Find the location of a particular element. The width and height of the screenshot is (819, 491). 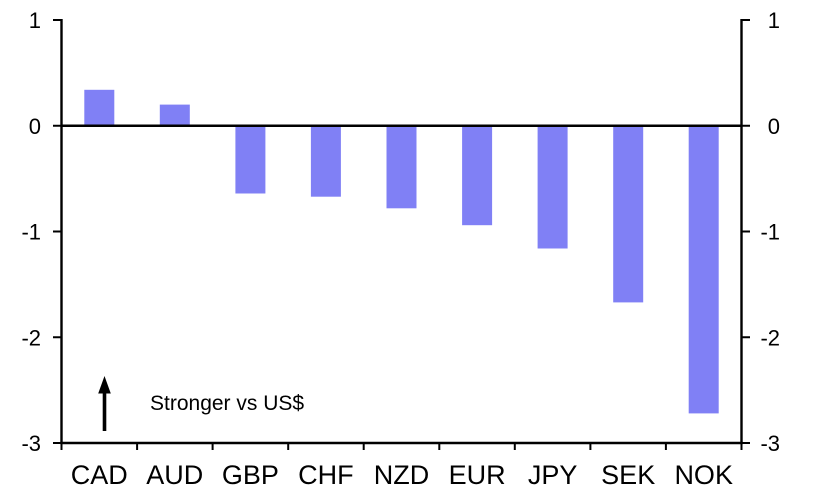

y-tick-label-left--3: -3 is located at coordinates (31, 443).